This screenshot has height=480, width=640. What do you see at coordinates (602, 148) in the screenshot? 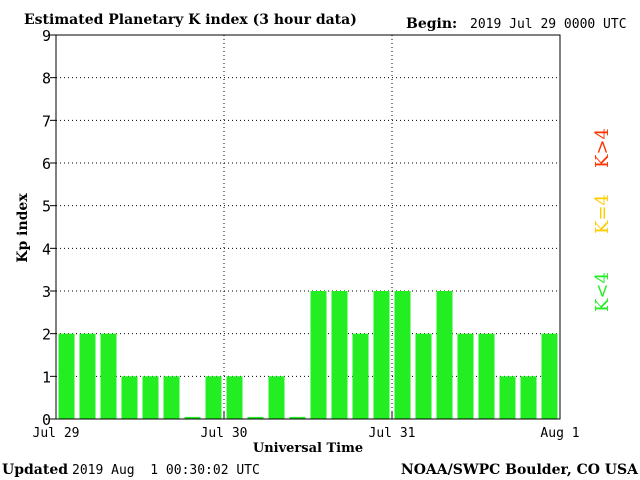
I see `legend-high: K>4` at bounding box center [602, 148].